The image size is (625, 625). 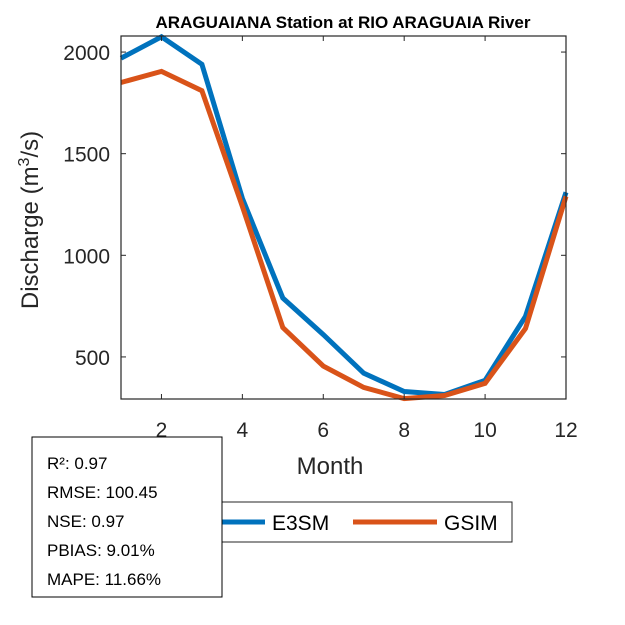 I want to click on legend-label-gsim: GSIM, so click(x=471, y=523).